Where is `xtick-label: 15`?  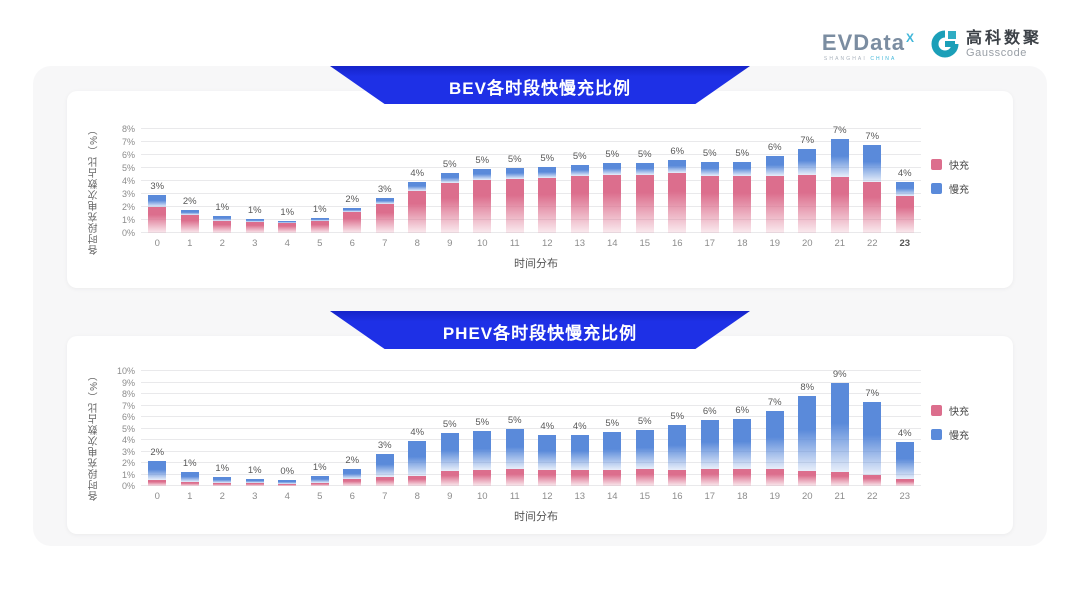 xtick-label: 15 is located at coordinates (645, 496).